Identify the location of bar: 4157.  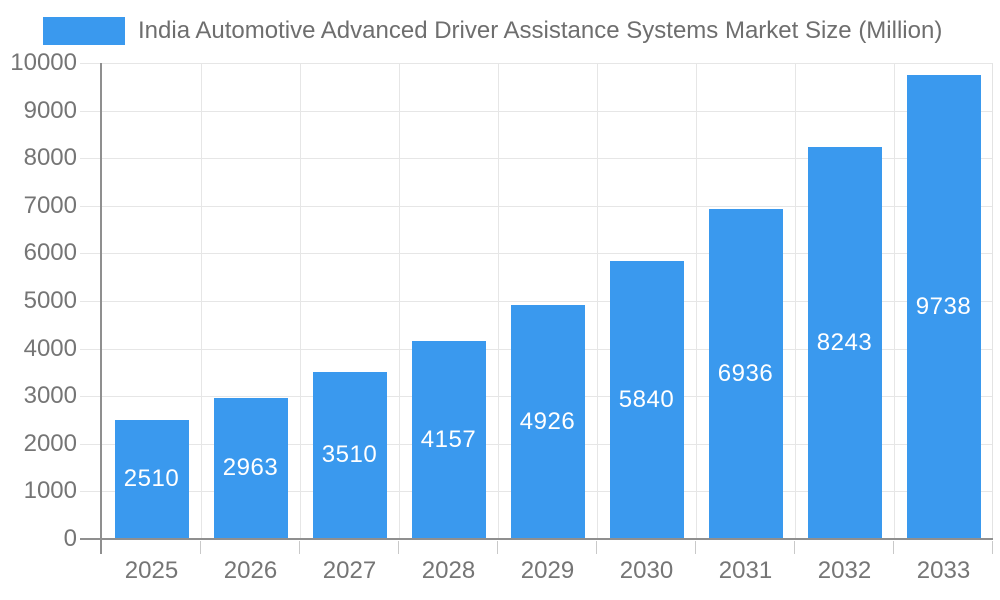
(448, 440).